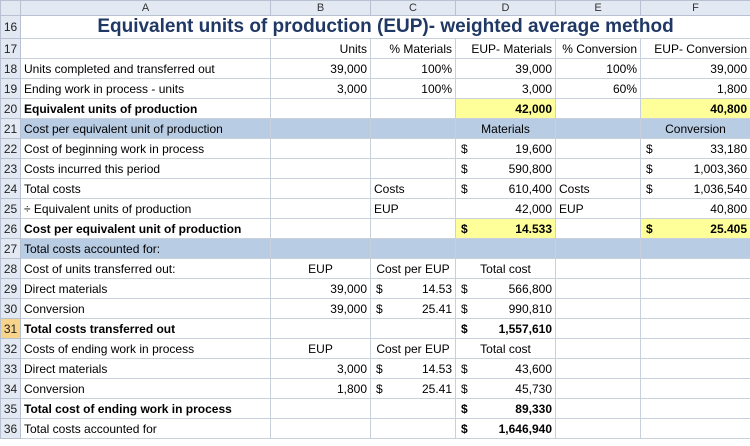 The height and width of the screenshot is (446, 750). Describe the element at coordinates (10, 128) in the screenshot. I see `row-header: 21` at that location.